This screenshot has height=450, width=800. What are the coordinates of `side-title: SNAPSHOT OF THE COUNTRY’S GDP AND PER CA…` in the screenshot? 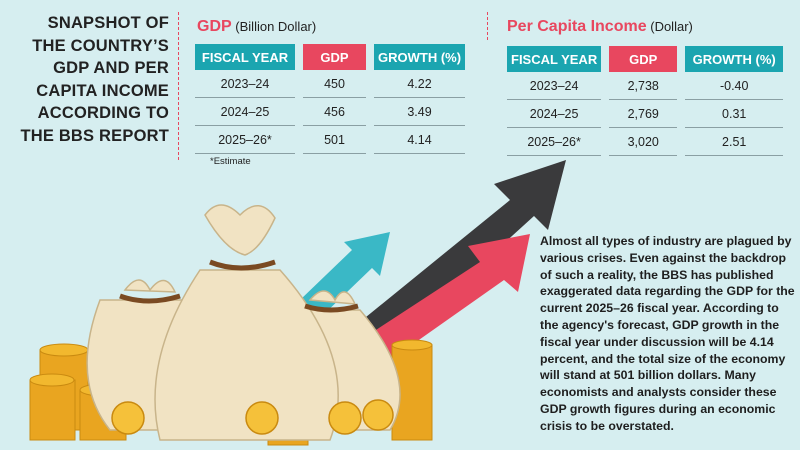 It's located at (86, 79).